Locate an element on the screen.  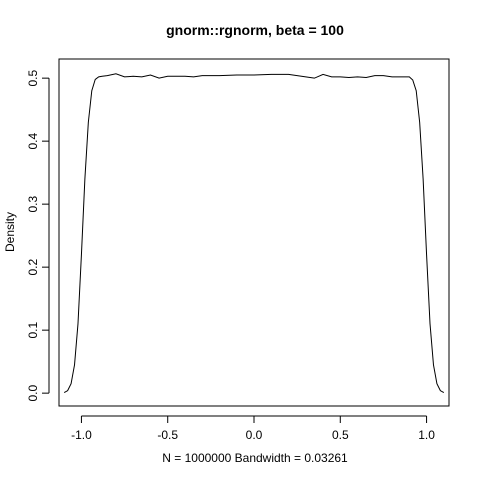
x-tick-label: -1.0 is located at coordinates (81, 435).